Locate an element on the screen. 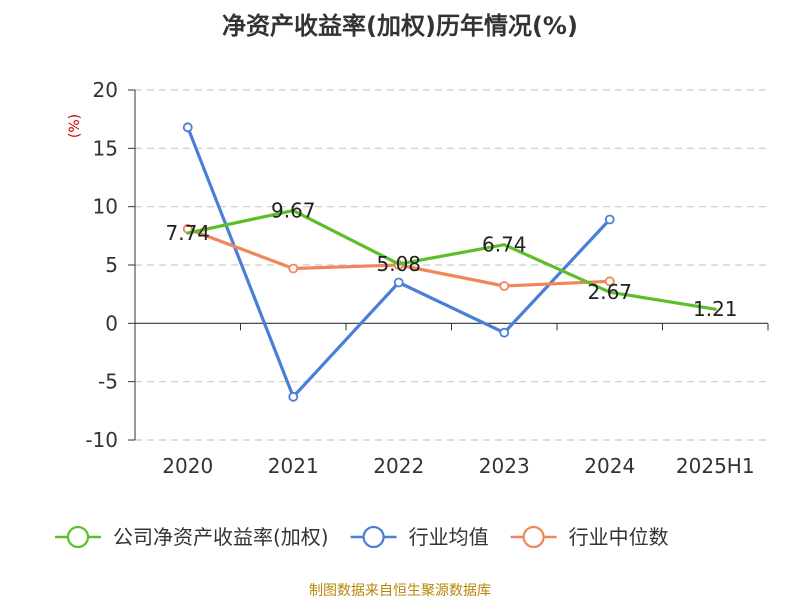  y-axis-unit-label: (%) is located at coordinates (75, 126).